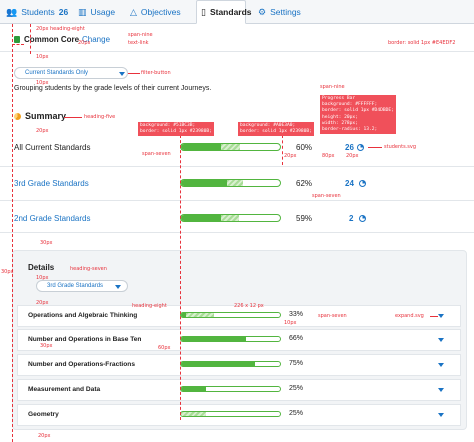  I want to click on annotation: heading-seven, so click(88, 269).